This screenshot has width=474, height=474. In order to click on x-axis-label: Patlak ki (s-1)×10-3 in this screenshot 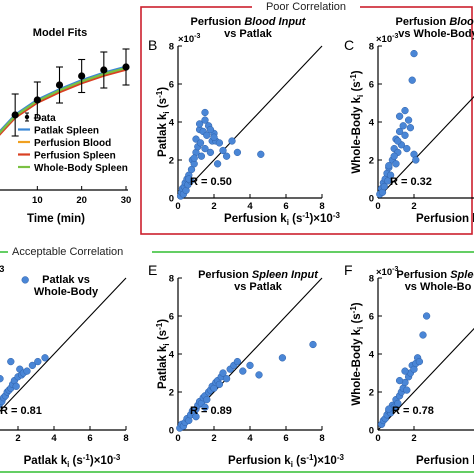, I will do `click(72, 461)`.